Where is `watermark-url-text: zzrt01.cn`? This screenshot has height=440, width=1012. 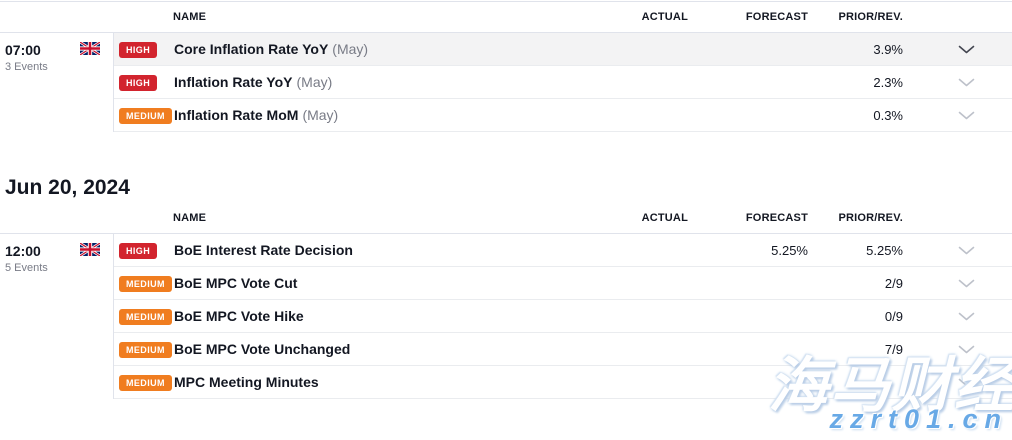 watermark-url-text: zzrt01.cn is located at coordinates (918, 419).